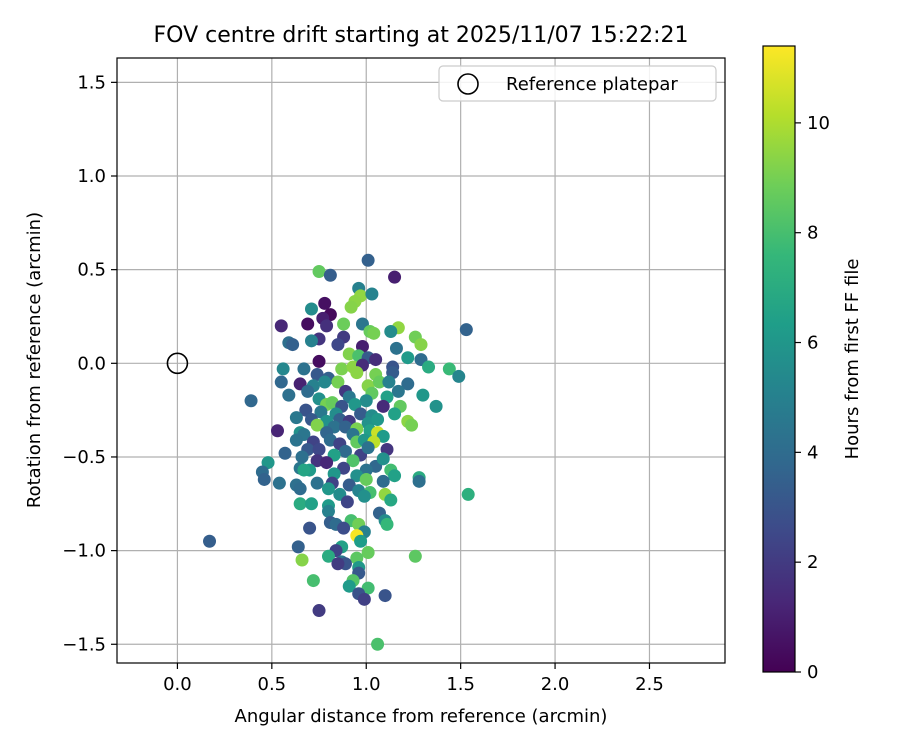 Image resolution: width=900 pixels, height=754 pixels. Describe the element at coordinates (84, 551) in the screenshot. I see `y-tick-label: −1.0` at that location.